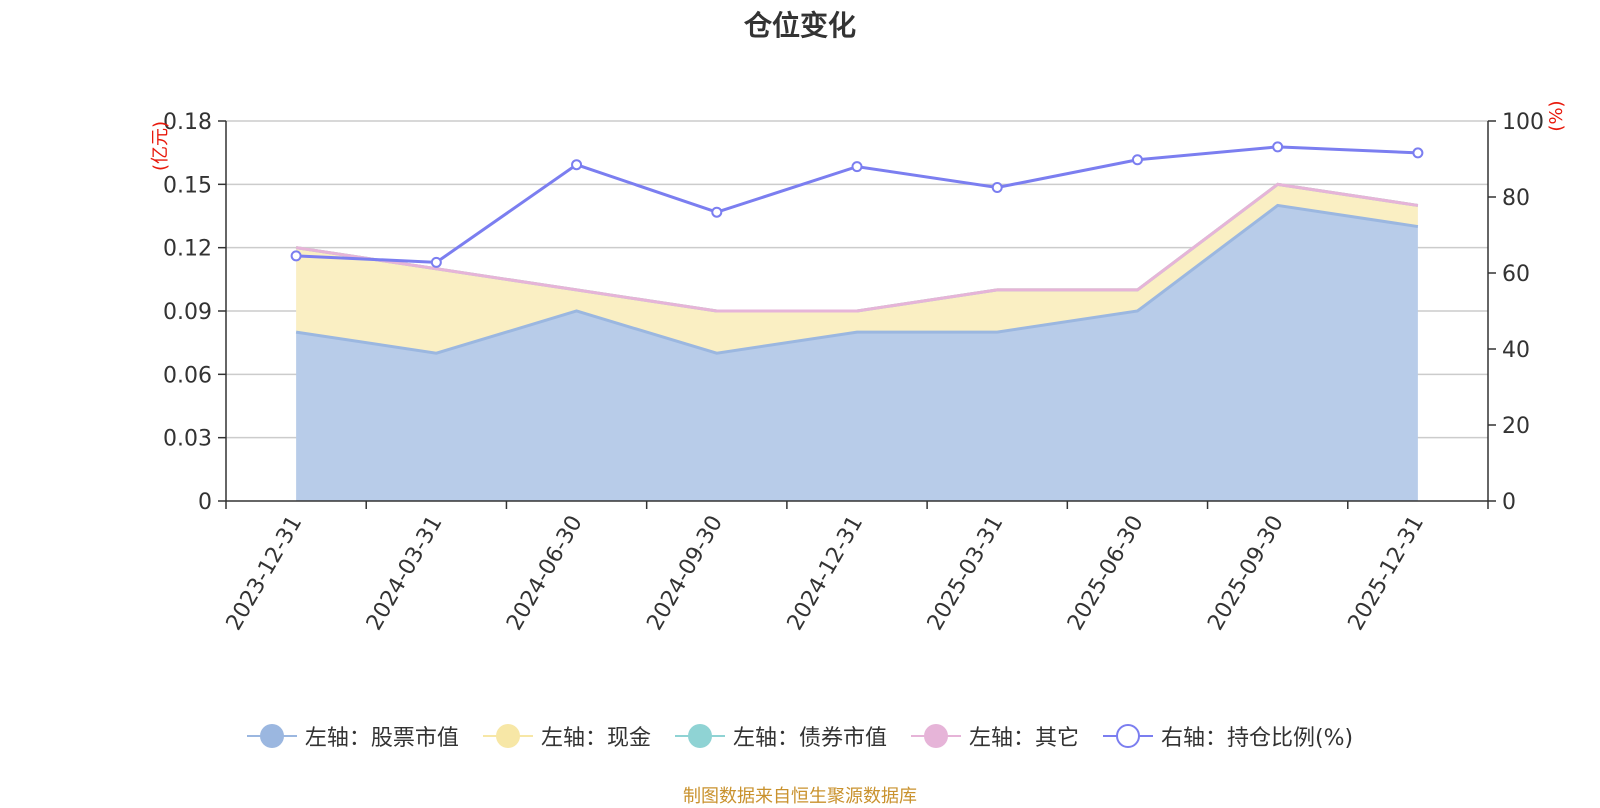  Describe the element at coordinates (187, 312) in the screenshot. I see `left-tick-label: 0.09` at that location.